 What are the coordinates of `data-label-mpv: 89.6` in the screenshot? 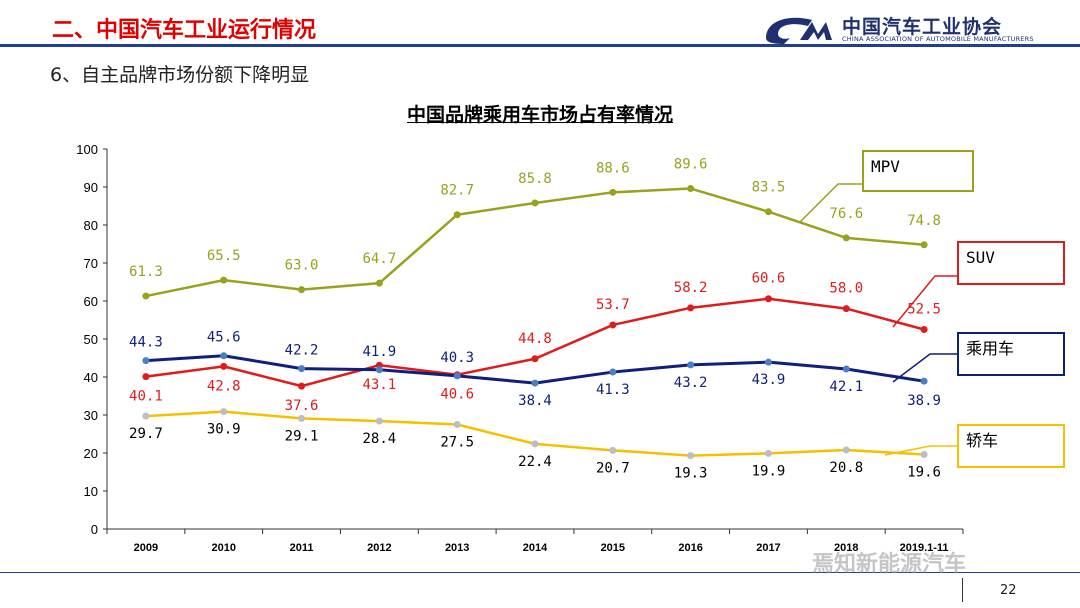 It's located at (691, 165).